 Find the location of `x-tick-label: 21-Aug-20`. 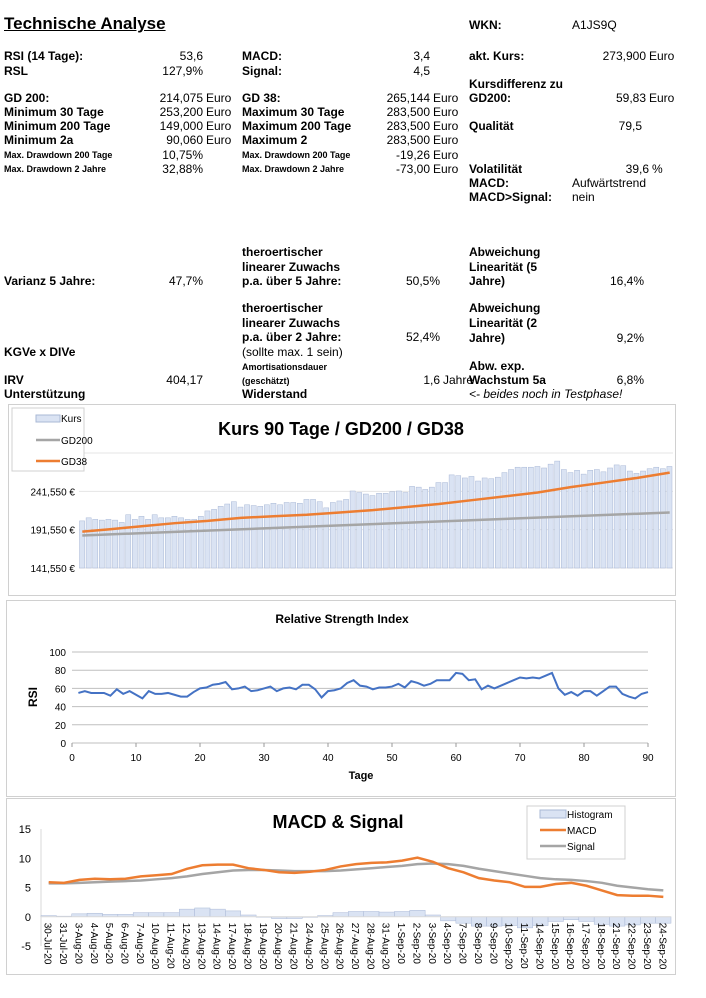

x-tick-label: 21-Aug-20 is located at coordinates (293, 946).